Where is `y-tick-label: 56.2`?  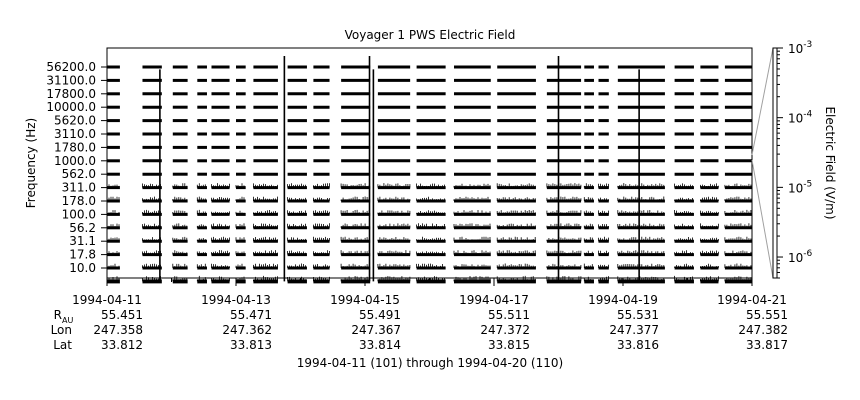
y-tick-label: 56.2 is located at coordinates (82, 228).